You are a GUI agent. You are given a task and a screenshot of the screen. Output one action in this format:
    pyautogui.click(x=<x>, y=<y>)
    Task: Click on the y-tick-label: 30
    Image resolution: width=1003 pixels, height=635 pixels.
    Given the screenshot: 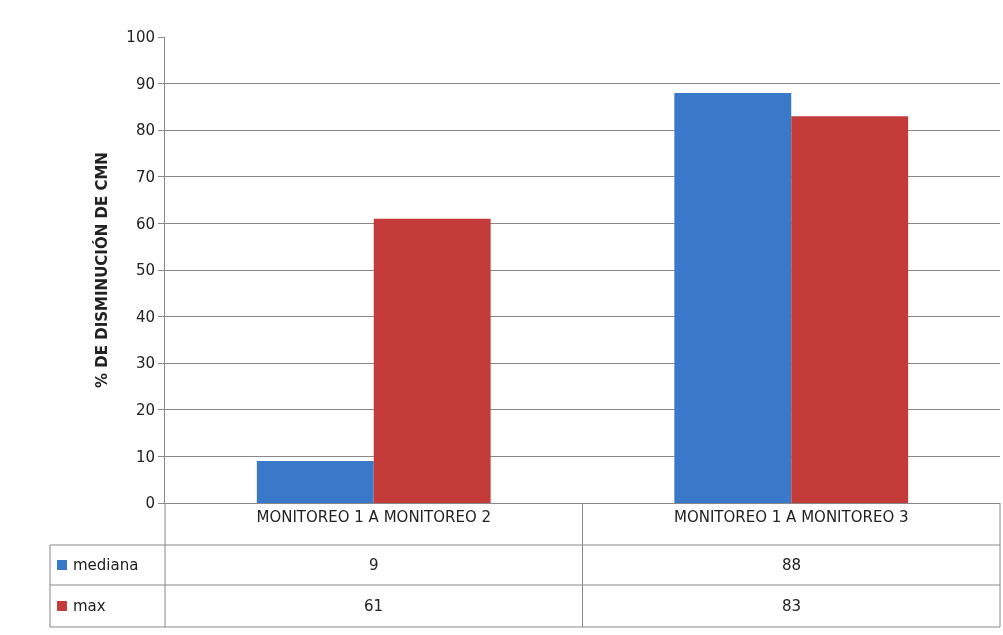 What is the action you would take?
    pyautogui.click(x=145, y=363)
    